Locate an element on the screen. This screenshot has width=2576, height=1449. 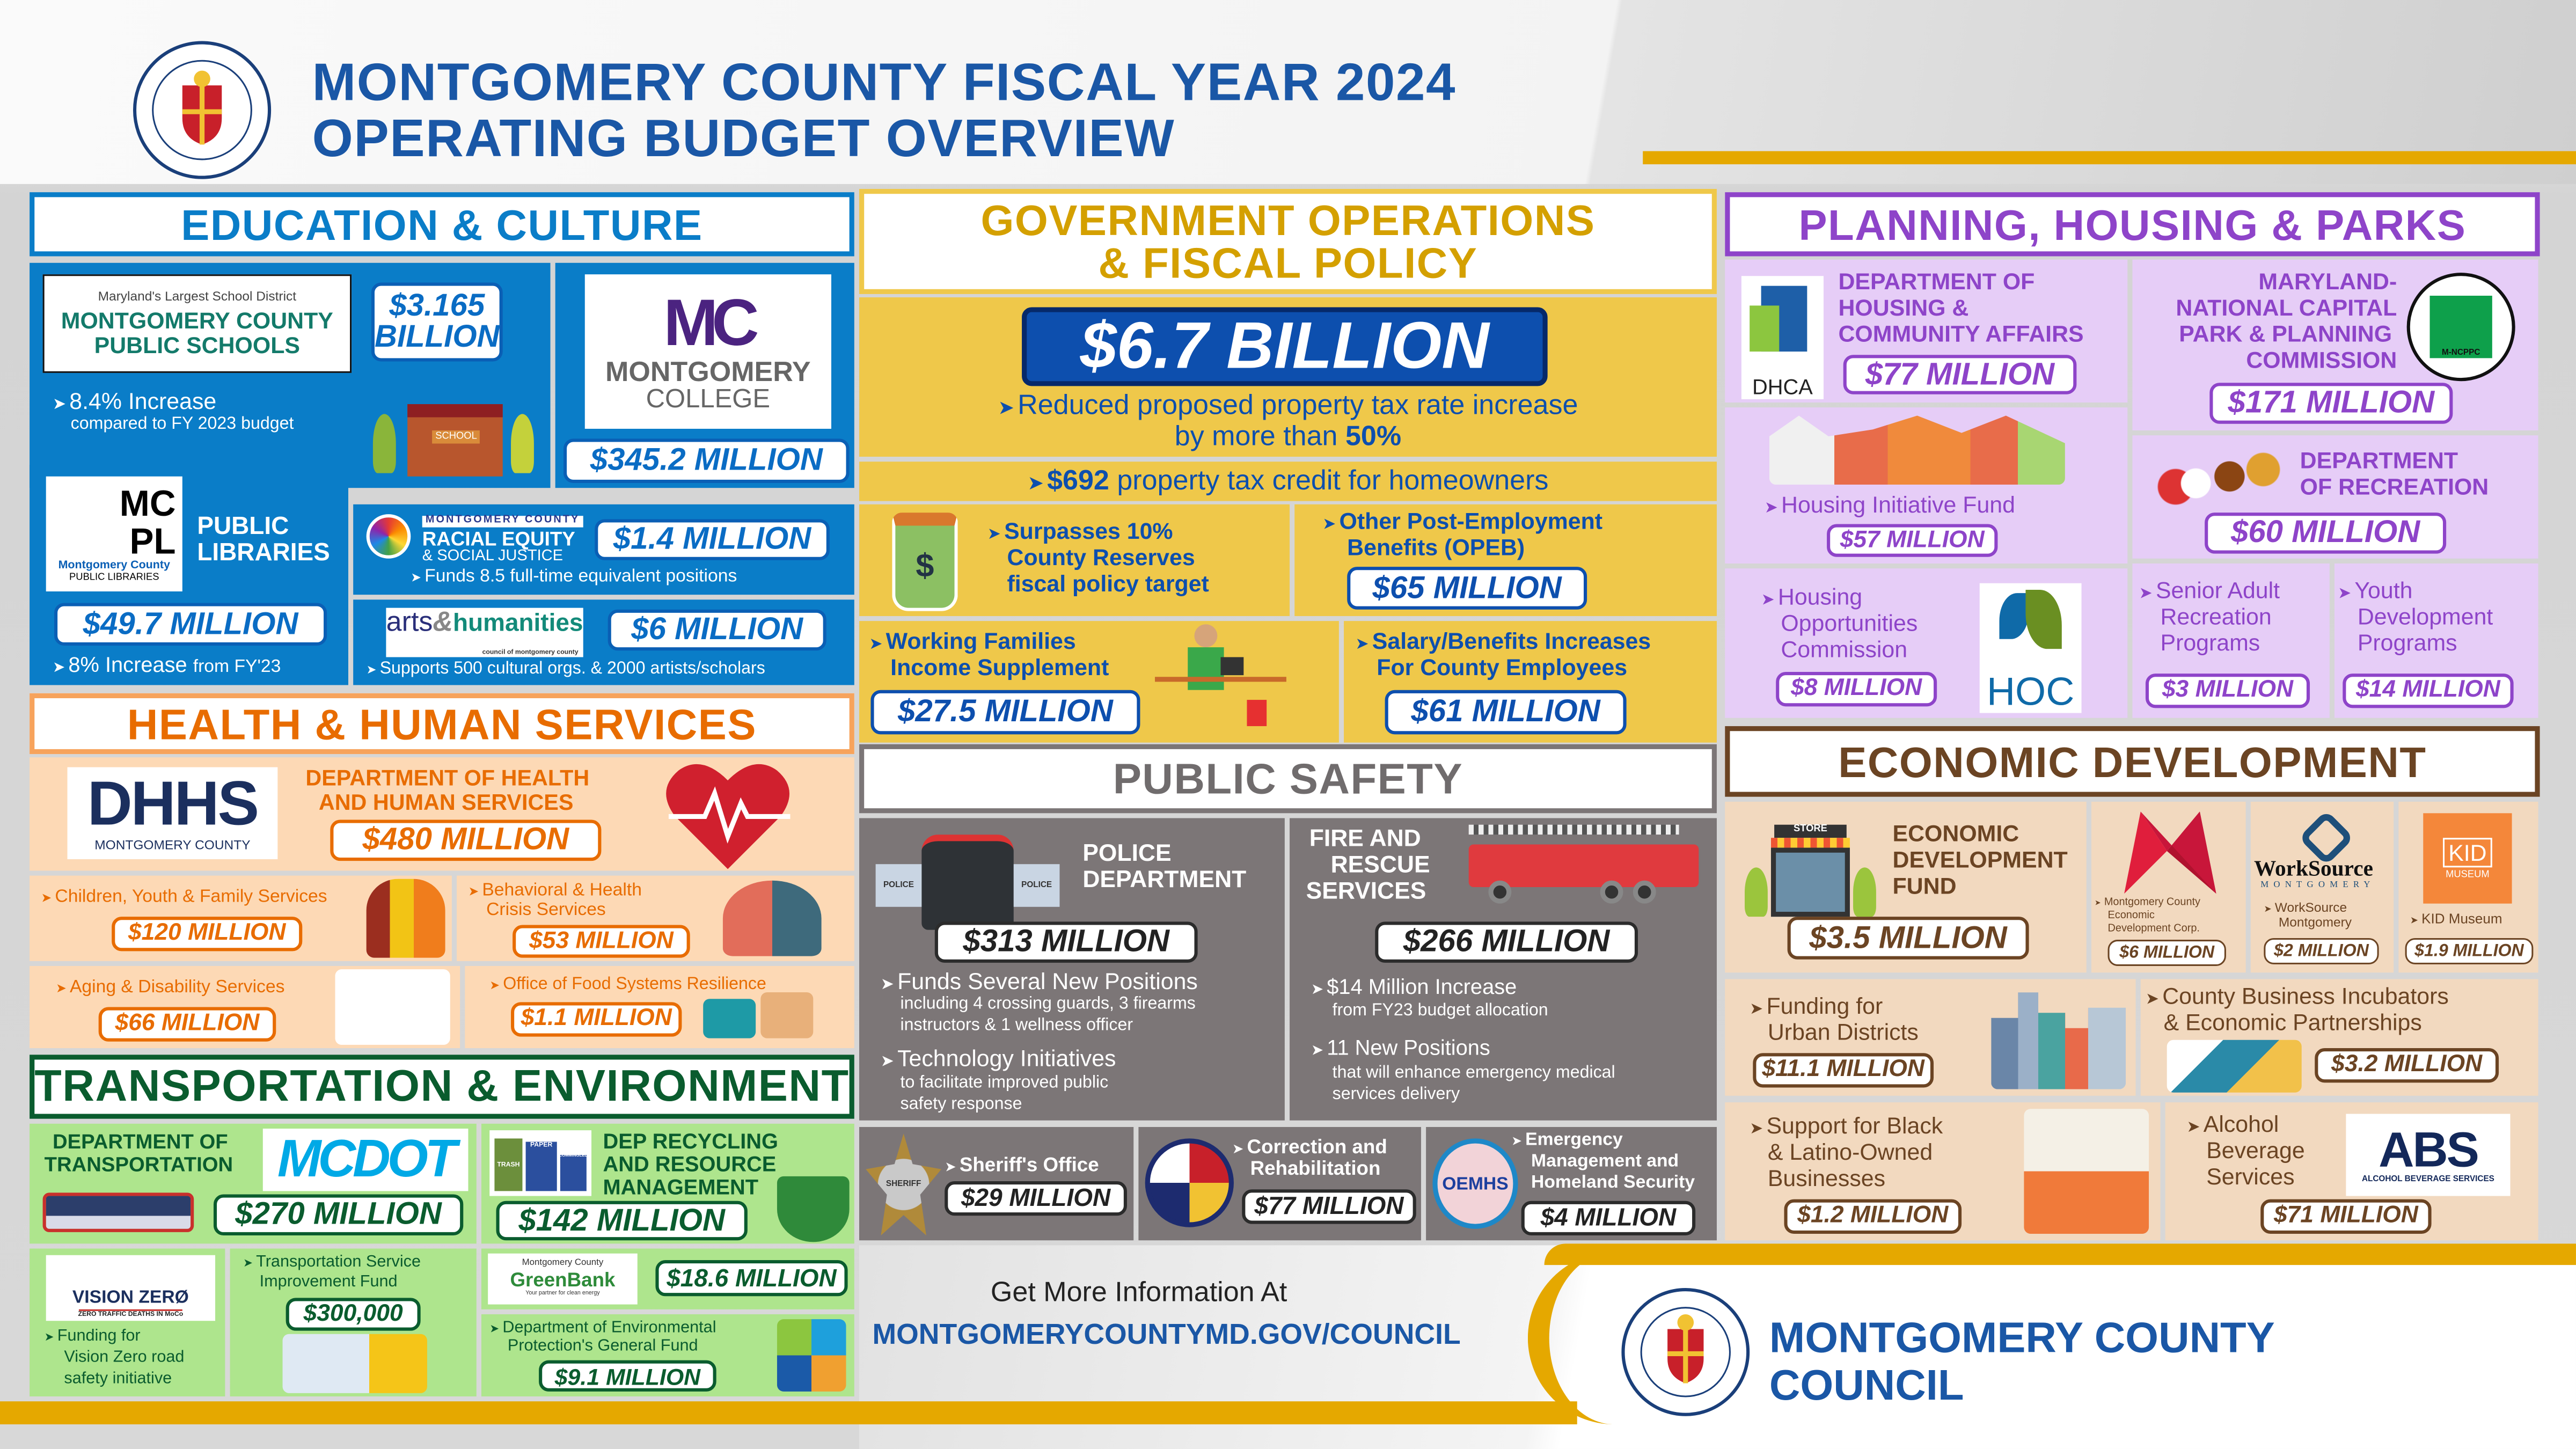
sheriff-badge-icon: SHERIFF is located at coordinates (904, 1184).